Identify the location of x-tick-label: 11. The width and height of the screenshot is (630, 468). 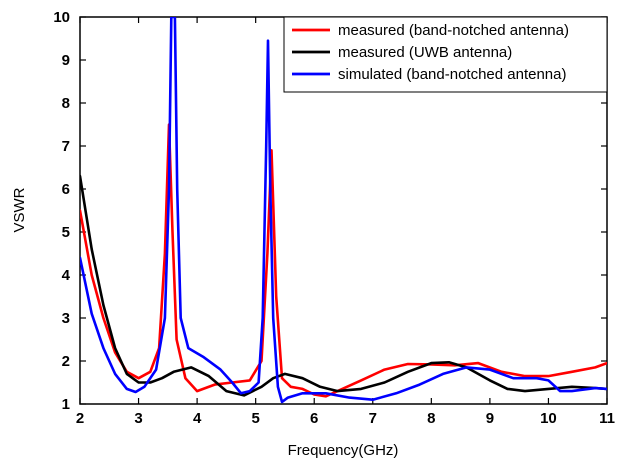
(607, 418).